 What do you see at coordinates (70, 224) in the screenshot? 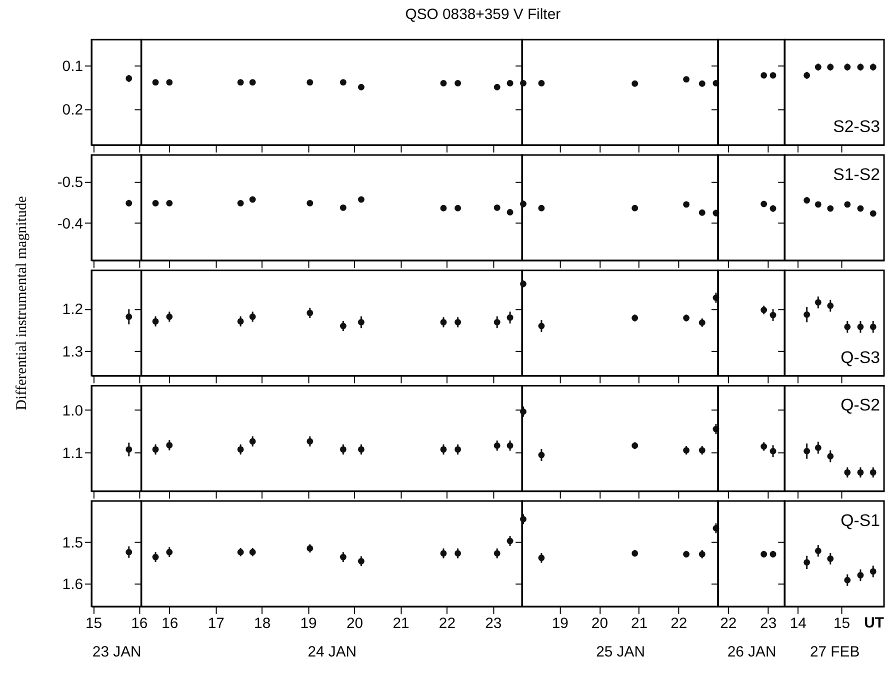
I see `y-tick-label: -0.4` at bounding box center [70, 224].